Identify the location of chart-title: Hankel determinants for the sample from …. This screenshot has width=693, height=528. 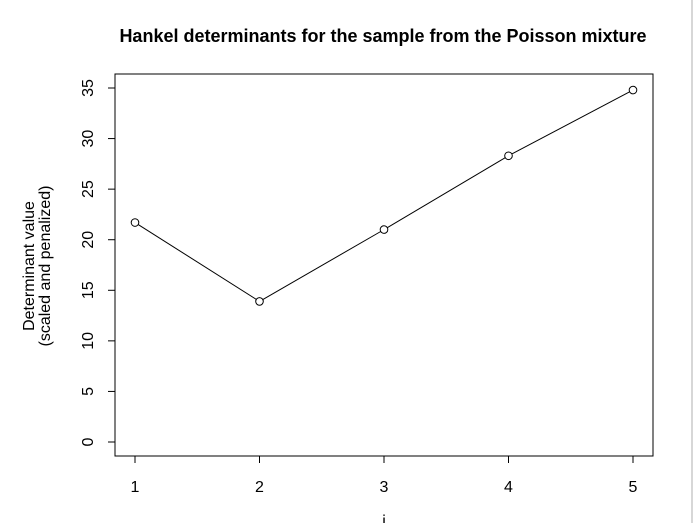
(382, 36).